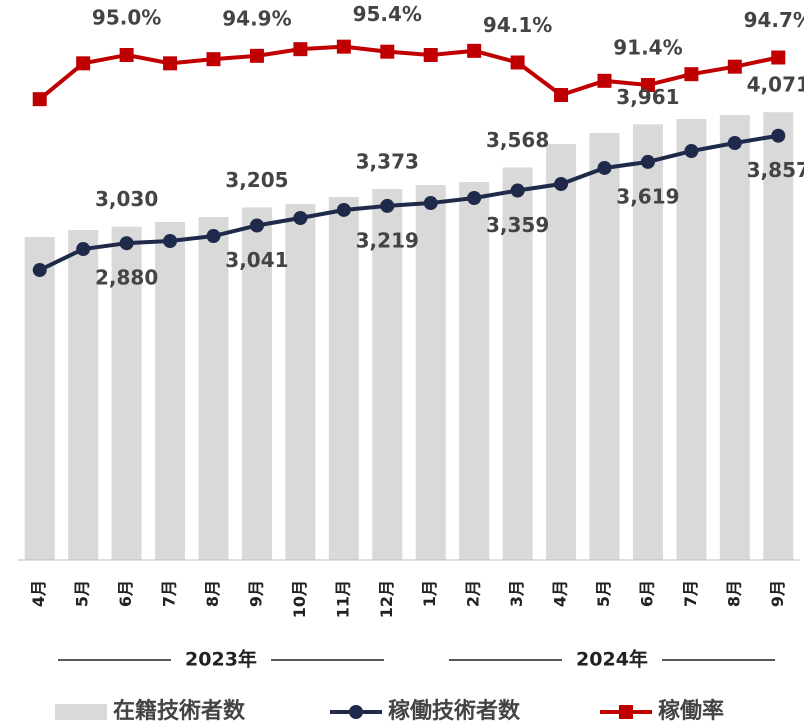 The height and width of the screenshot is (723, 804). What do you see at coordinates (387, 14) in the screenshot?
I see `data-label: 95.4%` at bounding box center [387, 14].